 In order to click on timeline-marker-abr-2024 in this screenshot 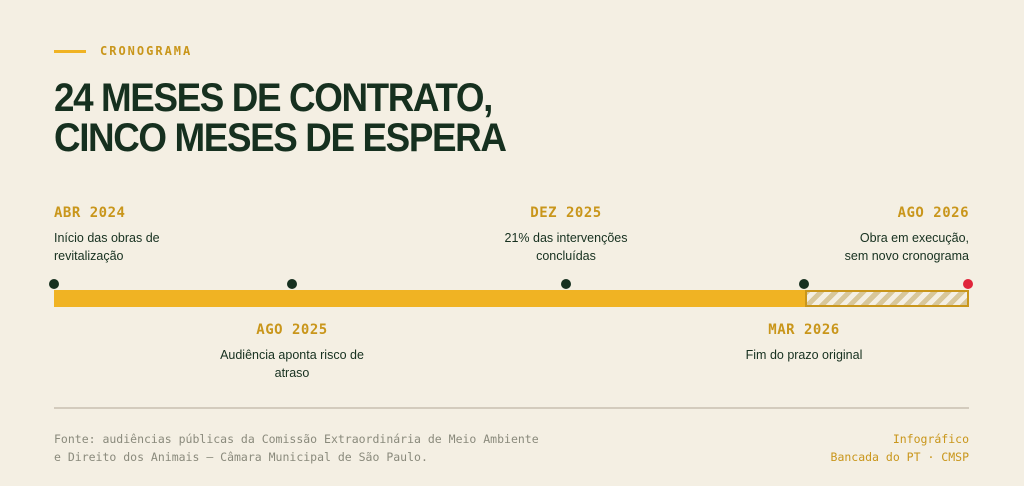, I will do `click(54, 284)`.